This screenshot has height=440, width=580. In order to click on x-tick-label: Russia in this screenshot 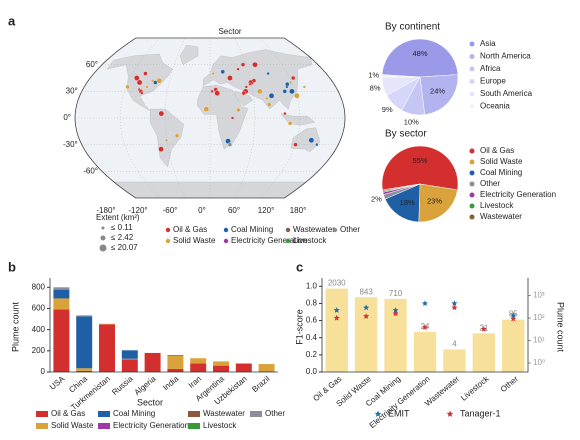, I will do `click(122, 385)`.